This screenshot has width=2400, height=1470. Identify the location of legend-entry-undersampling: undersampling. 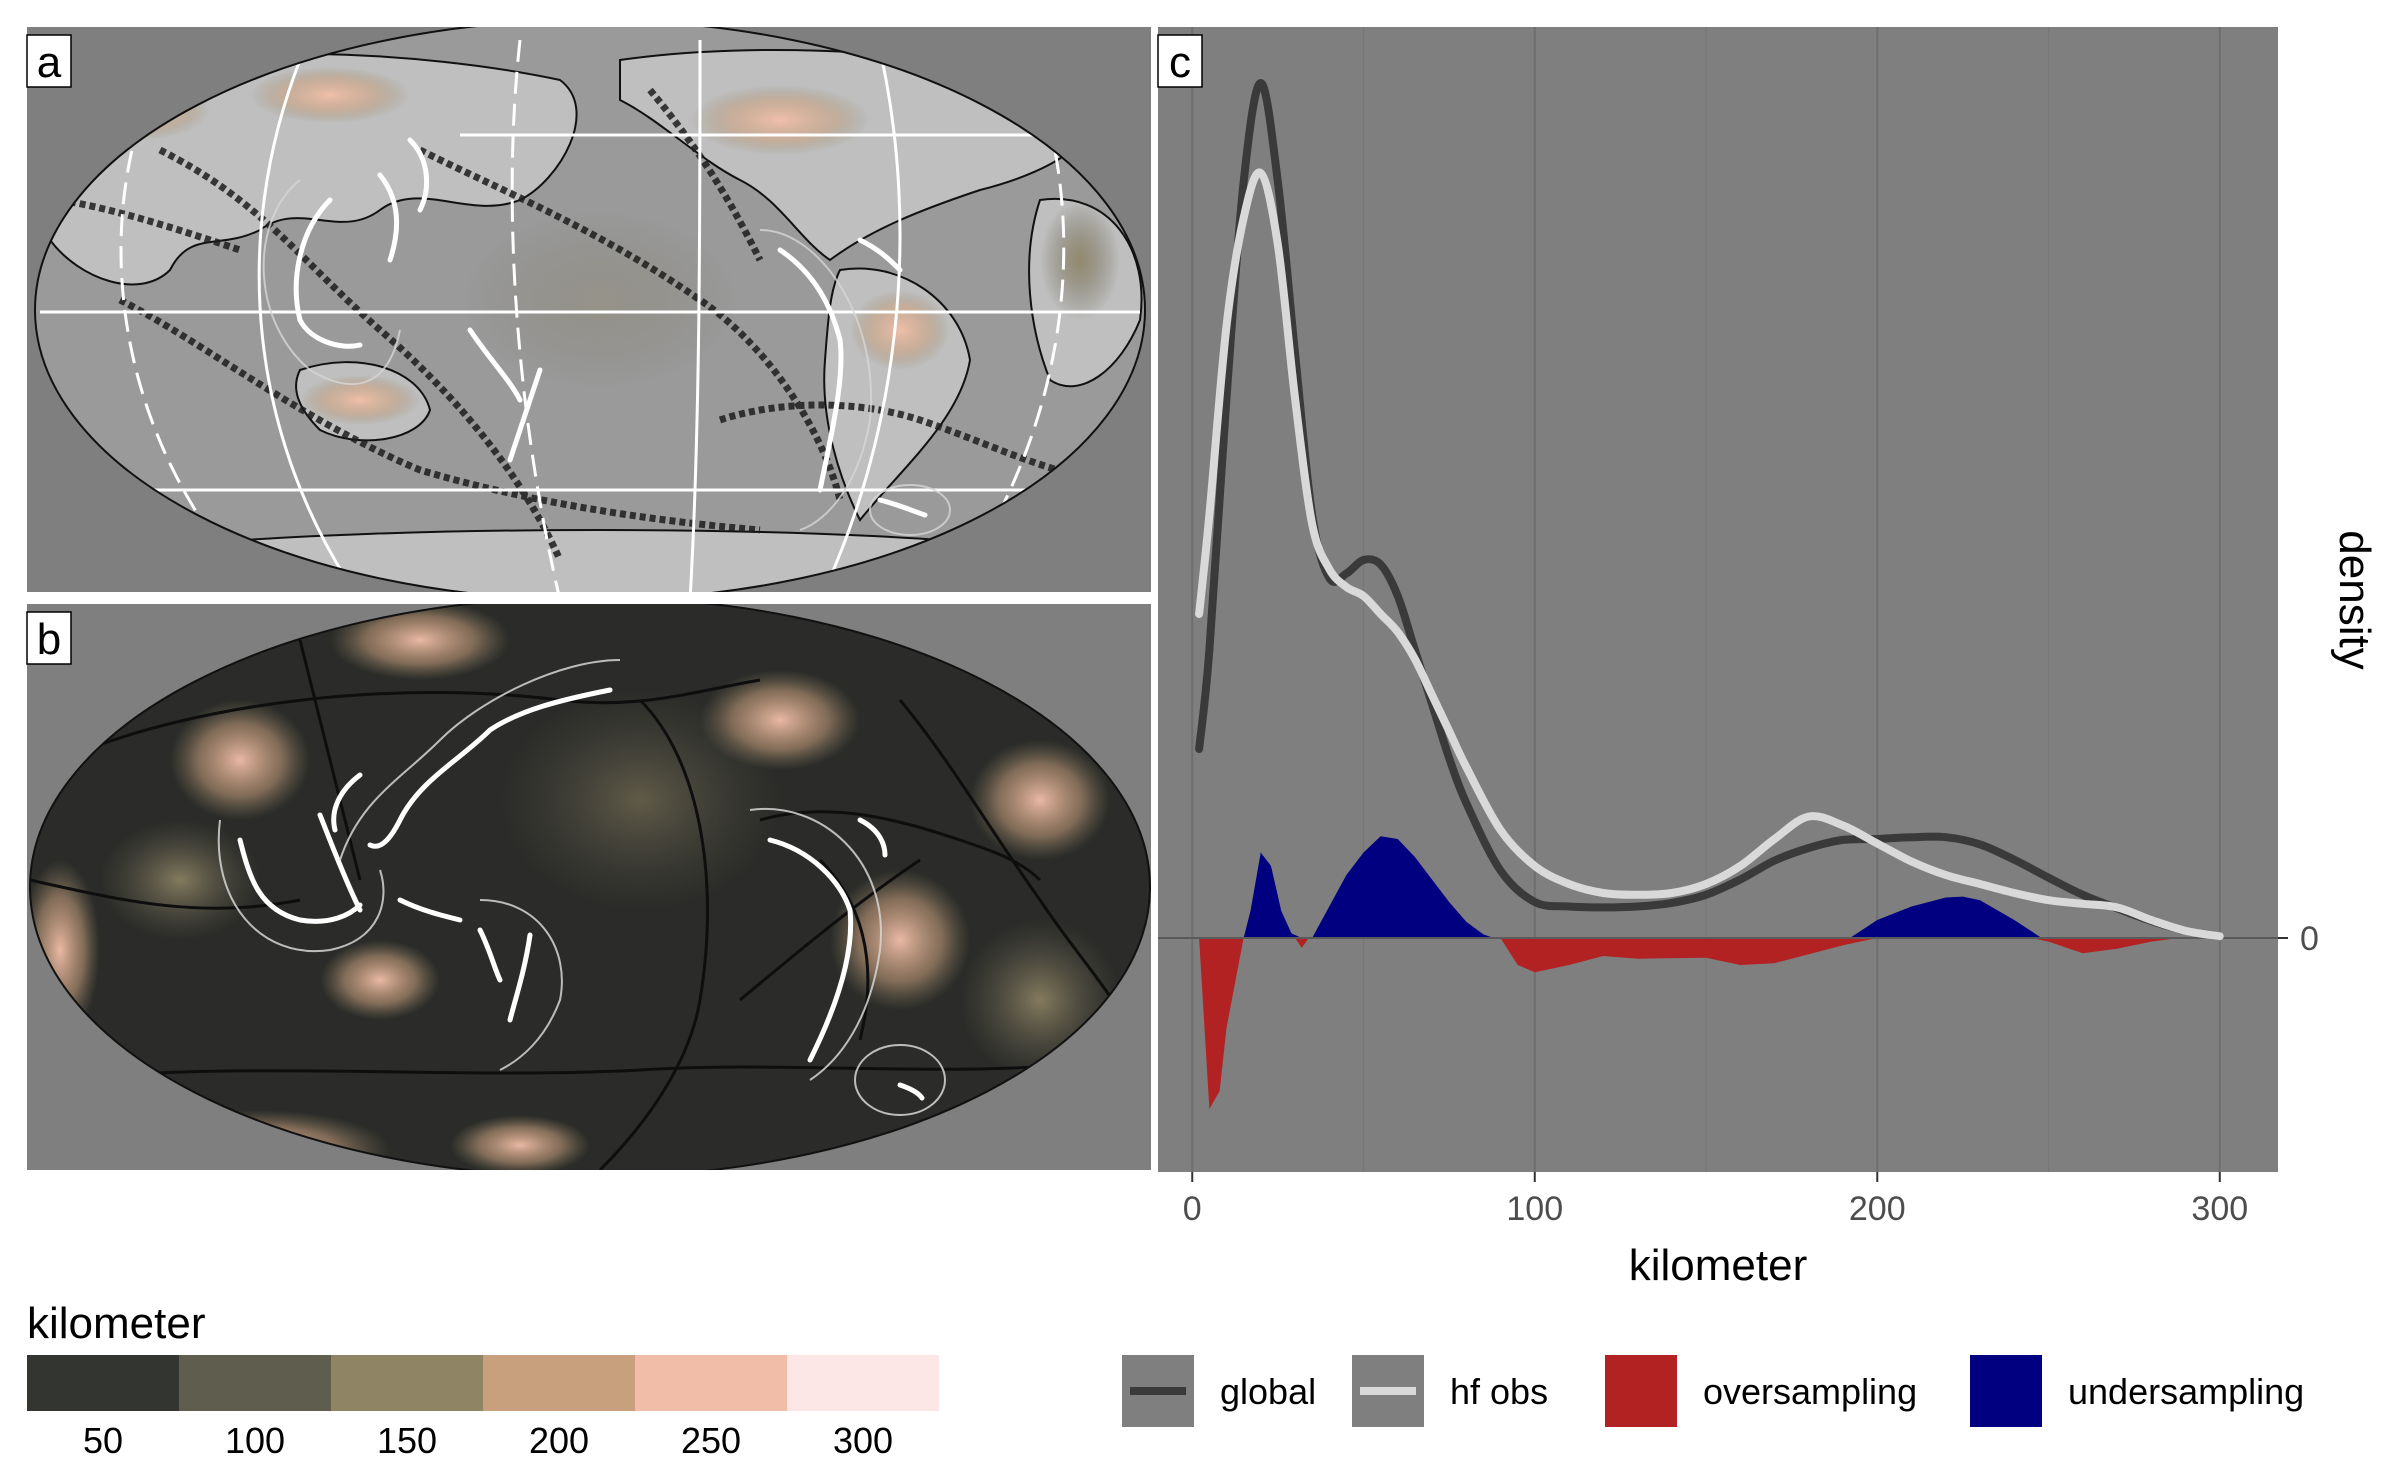
(2137, 1391).